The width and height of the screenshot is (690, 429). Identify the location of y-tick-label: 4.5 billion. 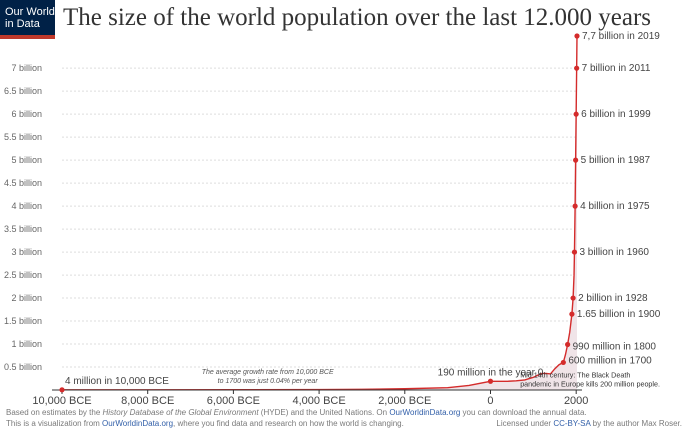
(23, 183).